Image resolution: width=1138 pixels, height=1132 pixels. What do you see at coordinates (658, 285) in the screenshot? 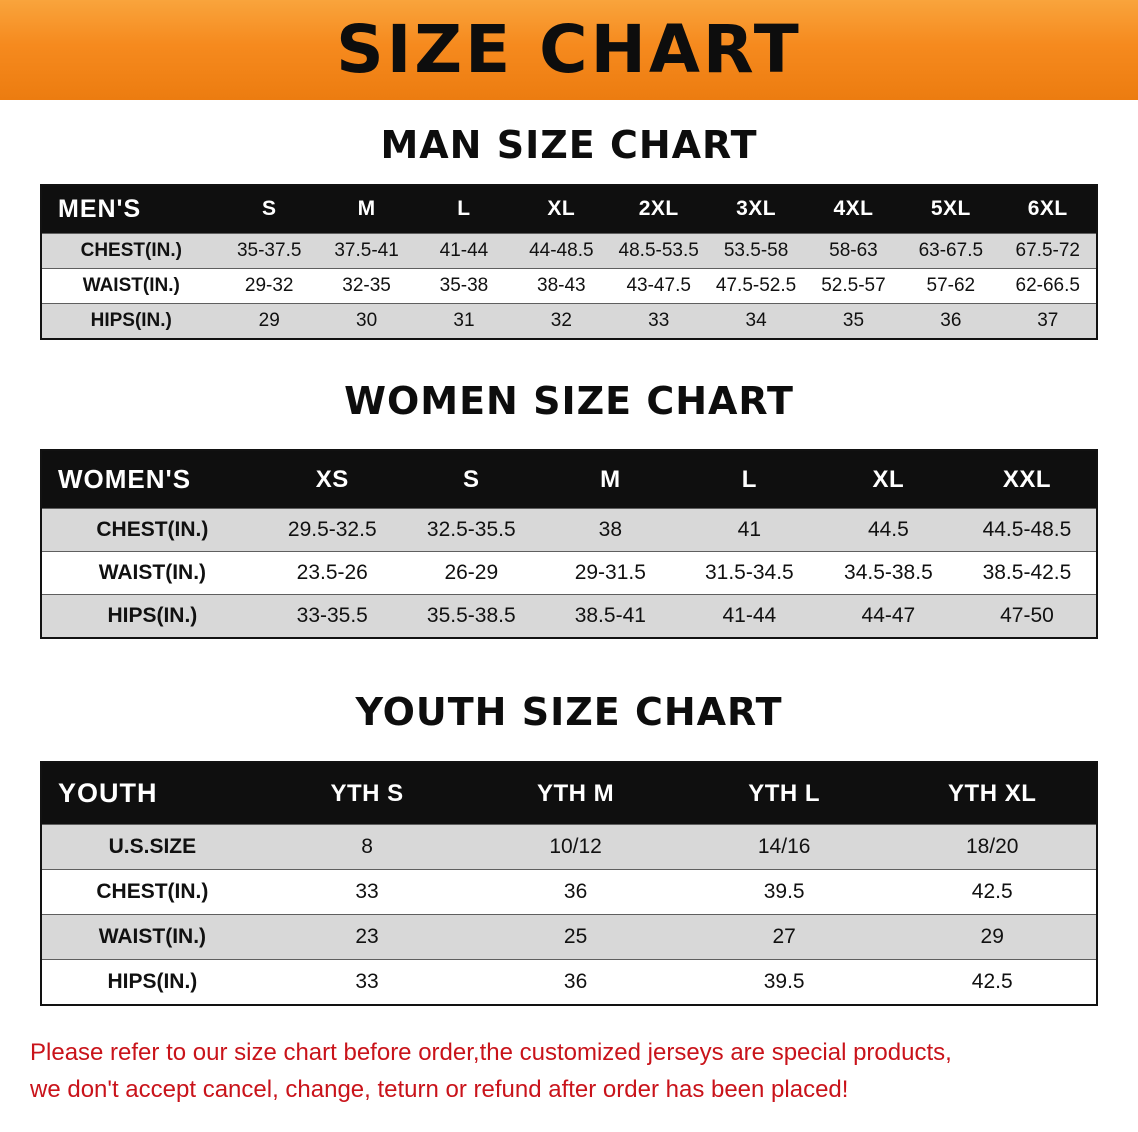
I see `value-cell: 43-47.5` at bounding box center [658, 285].